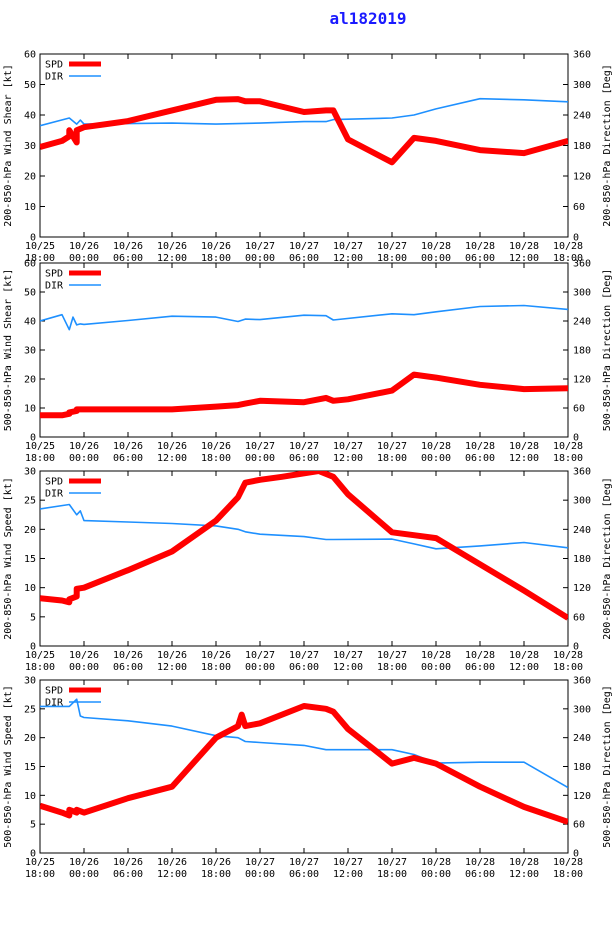 Image resolution: width=614 pixels, height=936 pixels. Describe the element at coordinates (30, 709) in the screenshot. I see `y-tick-label: 25` at that location.